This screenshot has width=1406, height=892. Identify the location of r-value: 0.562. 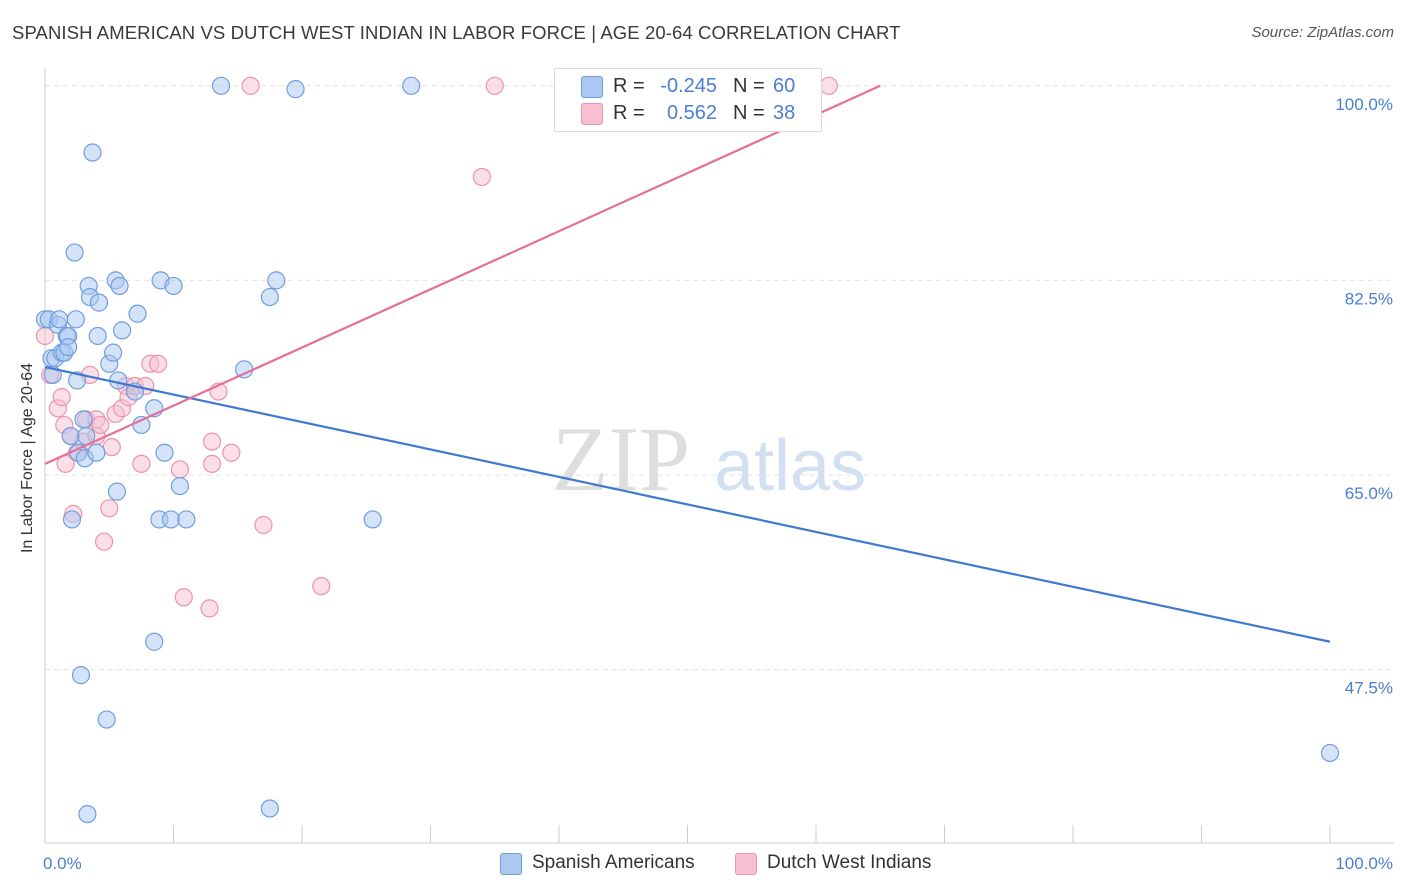
(691, 113).